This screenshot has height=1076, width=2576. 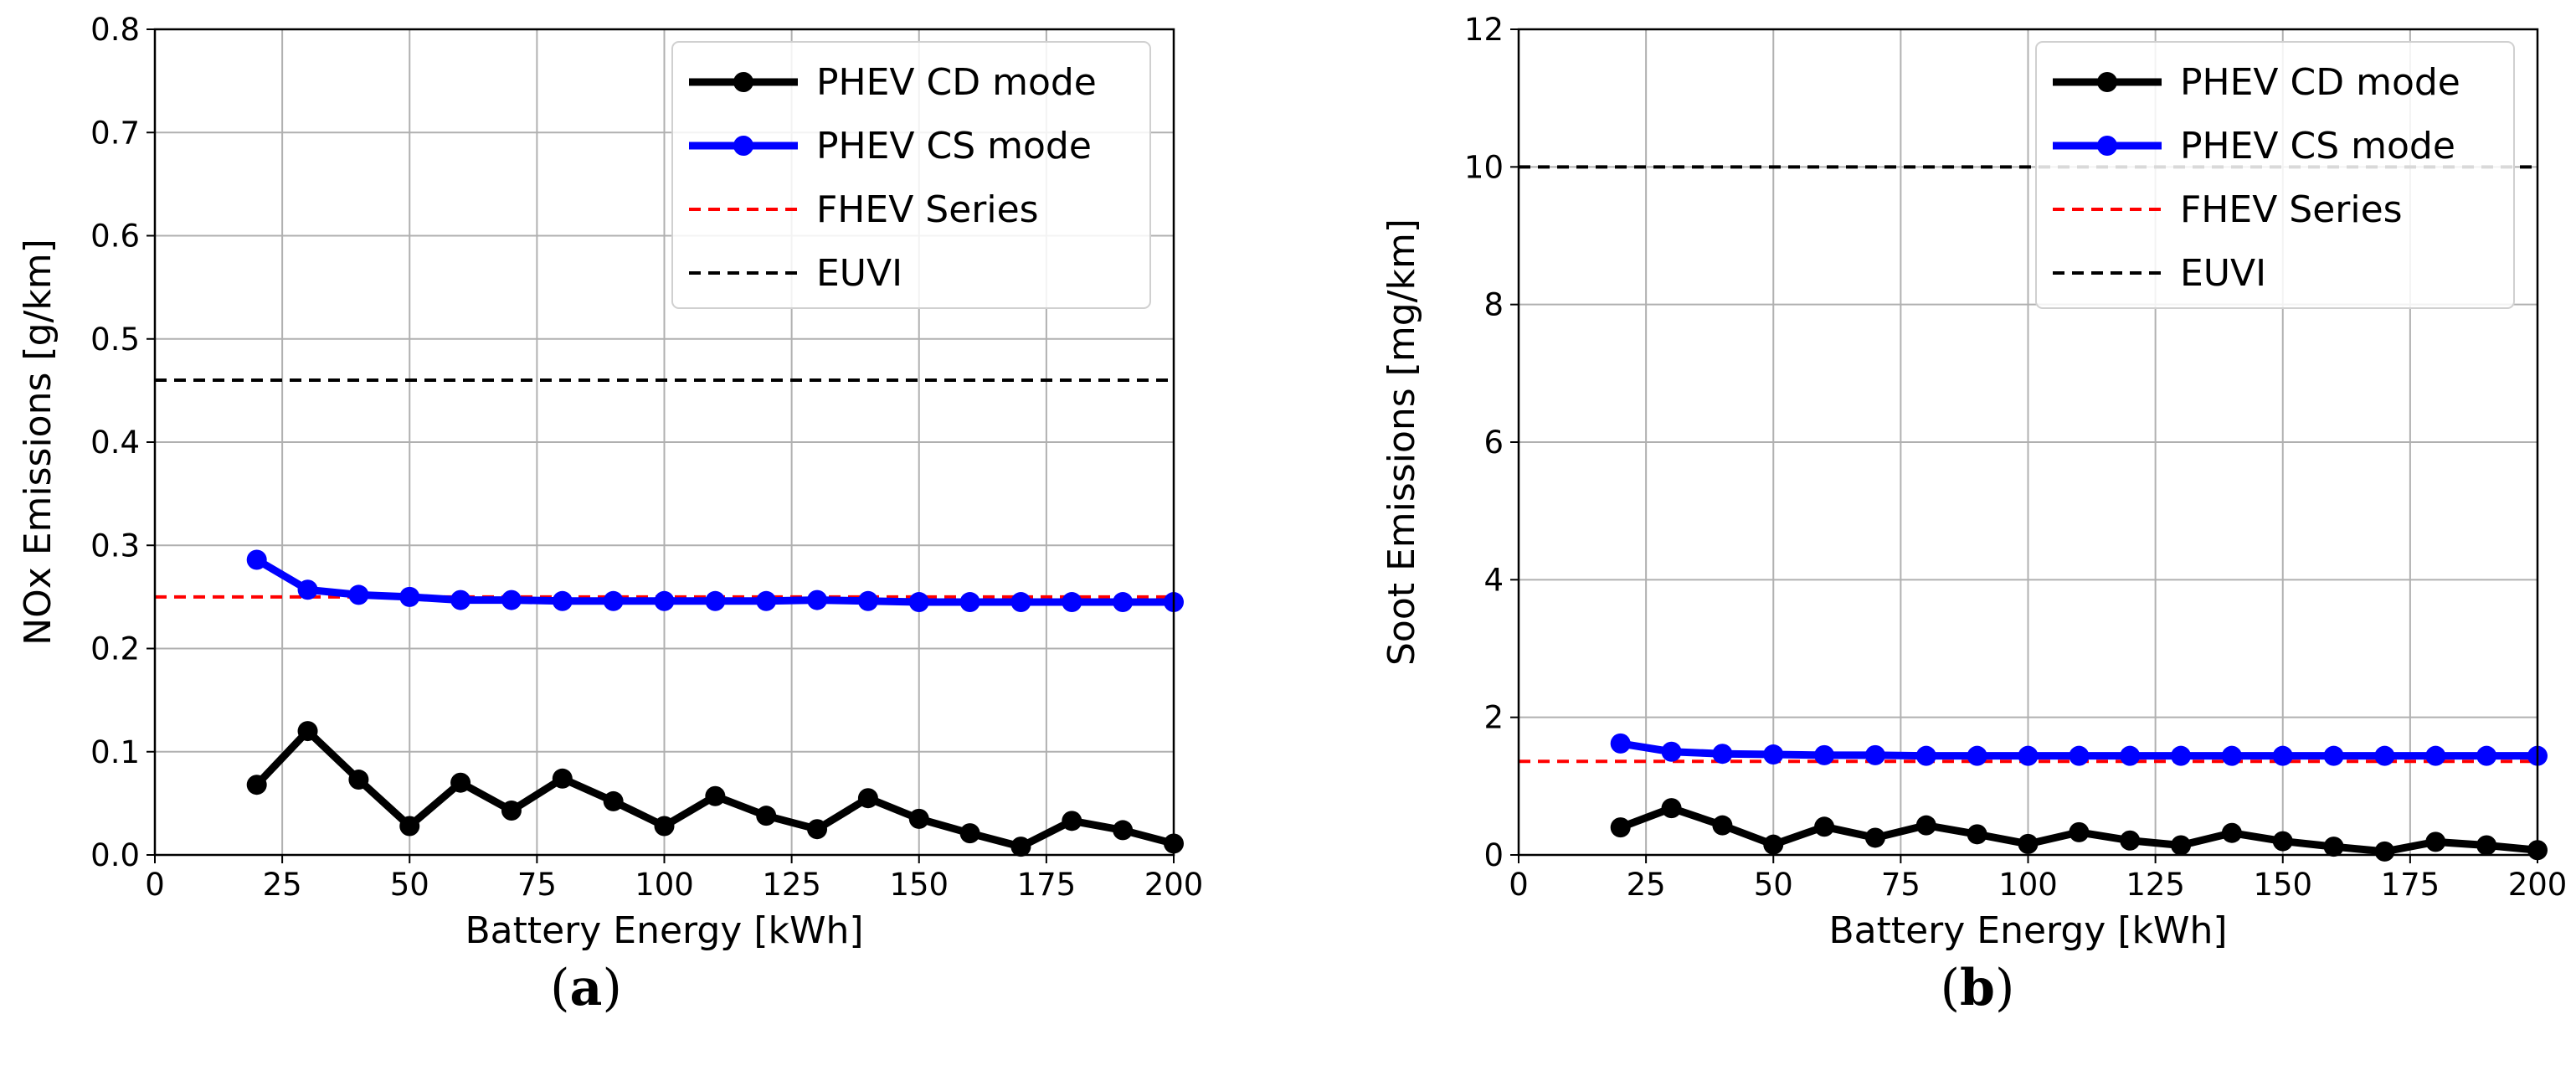 I want to click on y-tick-label: 4, so click(x=1494, y=580).